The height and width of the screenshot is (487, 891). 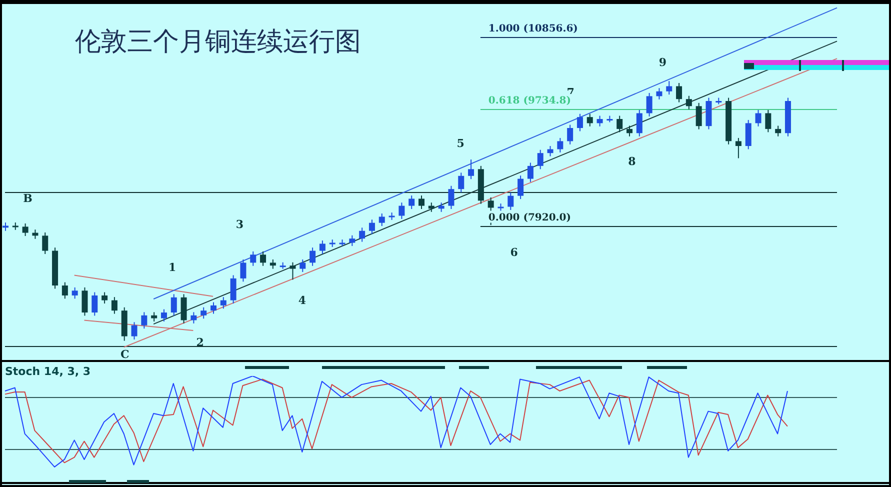 I want to click on text: 伦敦三个月铜连续运行图, so click(x=218, y=42).